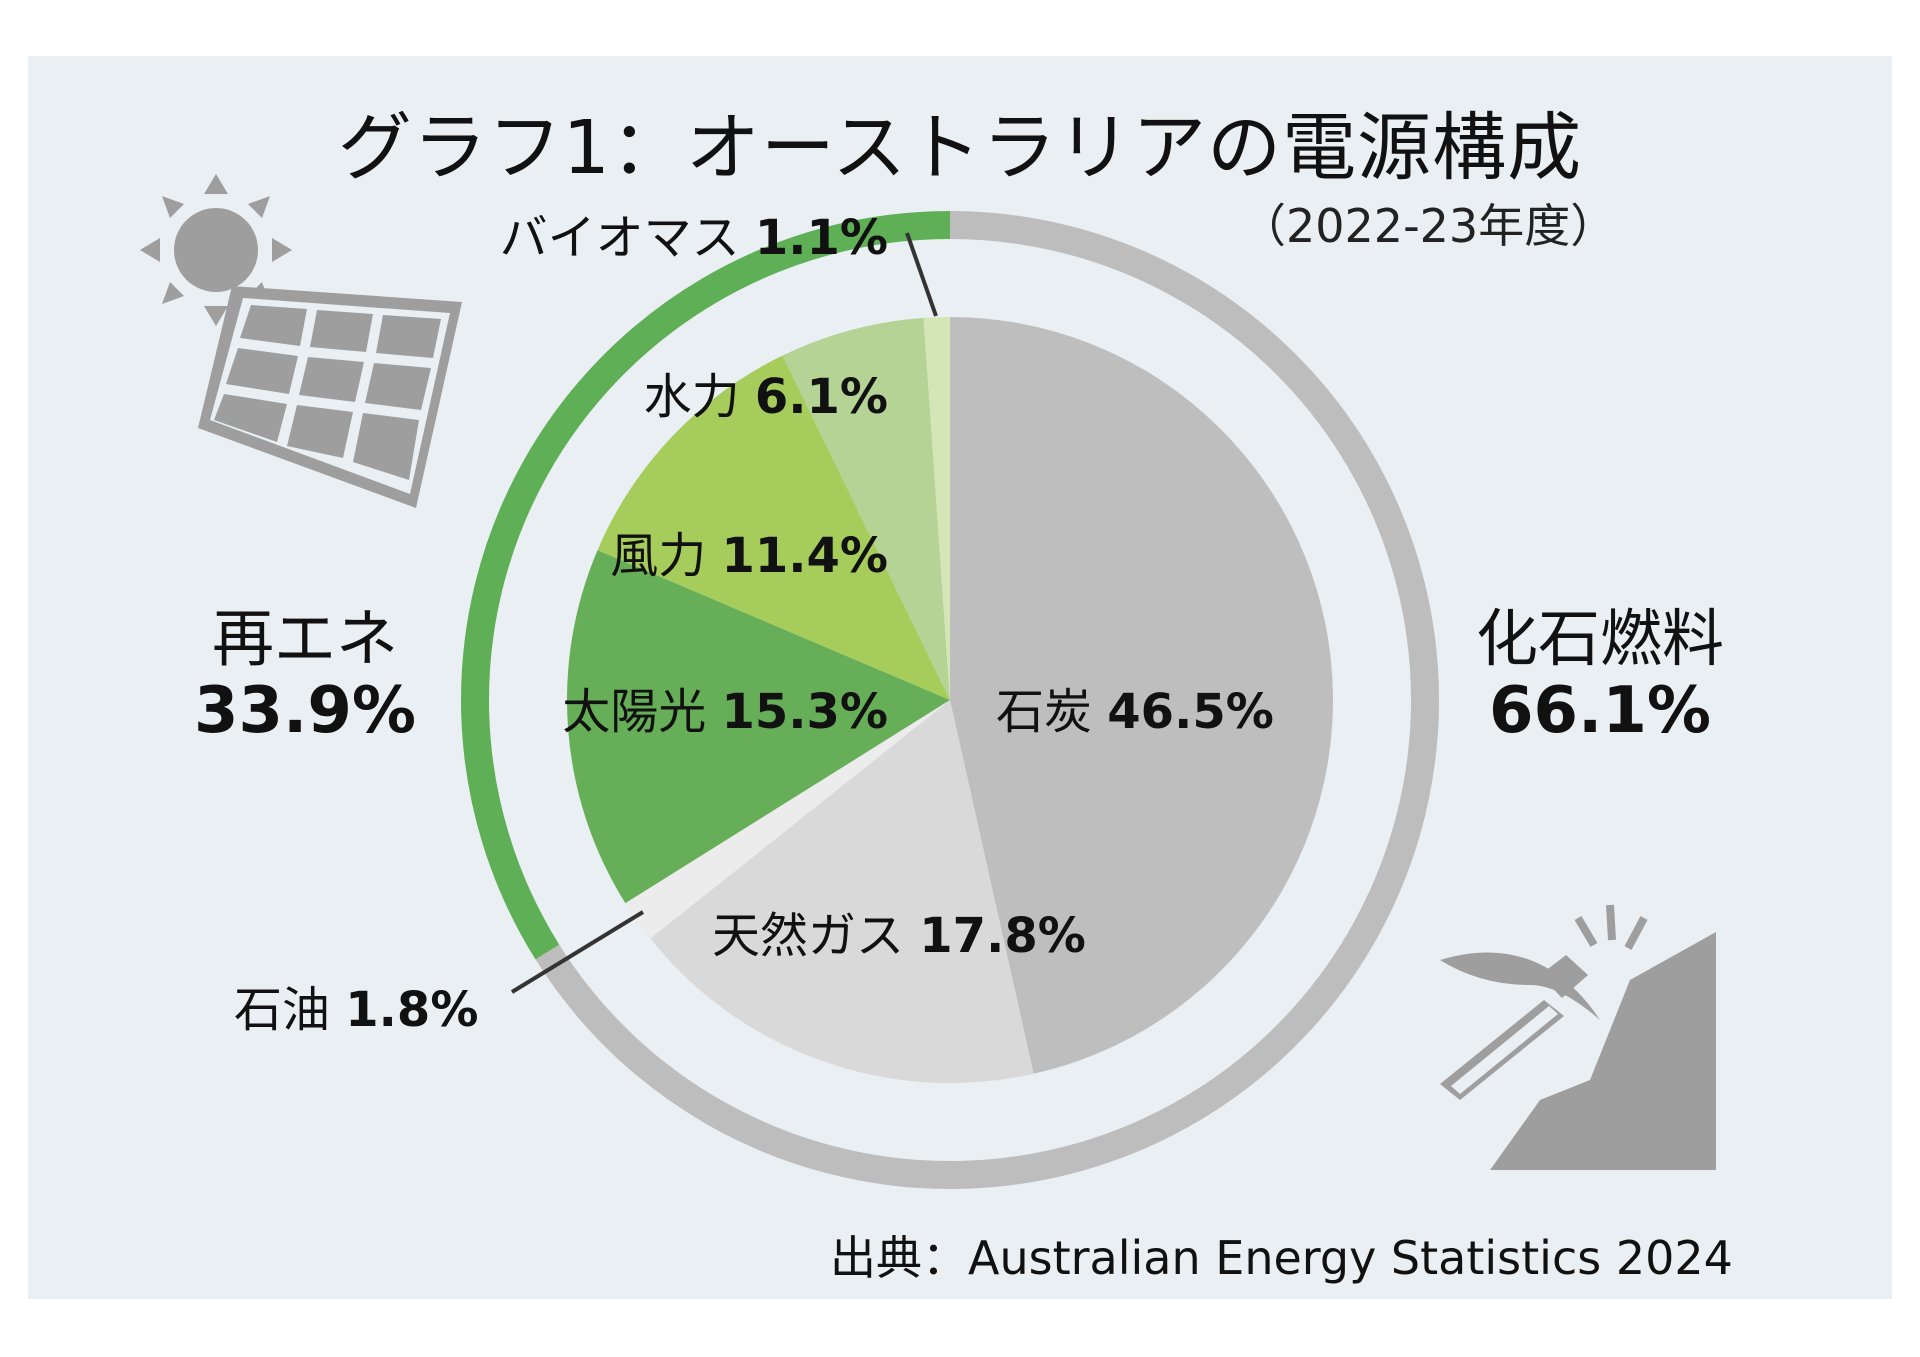 The image size is (1920, 1357). I want to click on chart-subtitle: （2022-23年度）, so click(1428, 226).